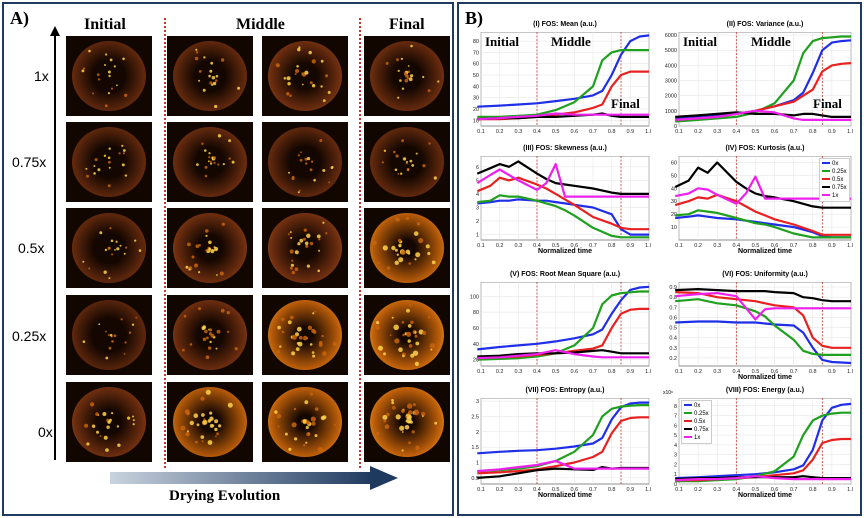 Image resolution: width=864 pixels, height=518 pixels. I want to click on chart-legend: 0x 0.25x 0.5x 0.75x 1x, so click(696, 422).